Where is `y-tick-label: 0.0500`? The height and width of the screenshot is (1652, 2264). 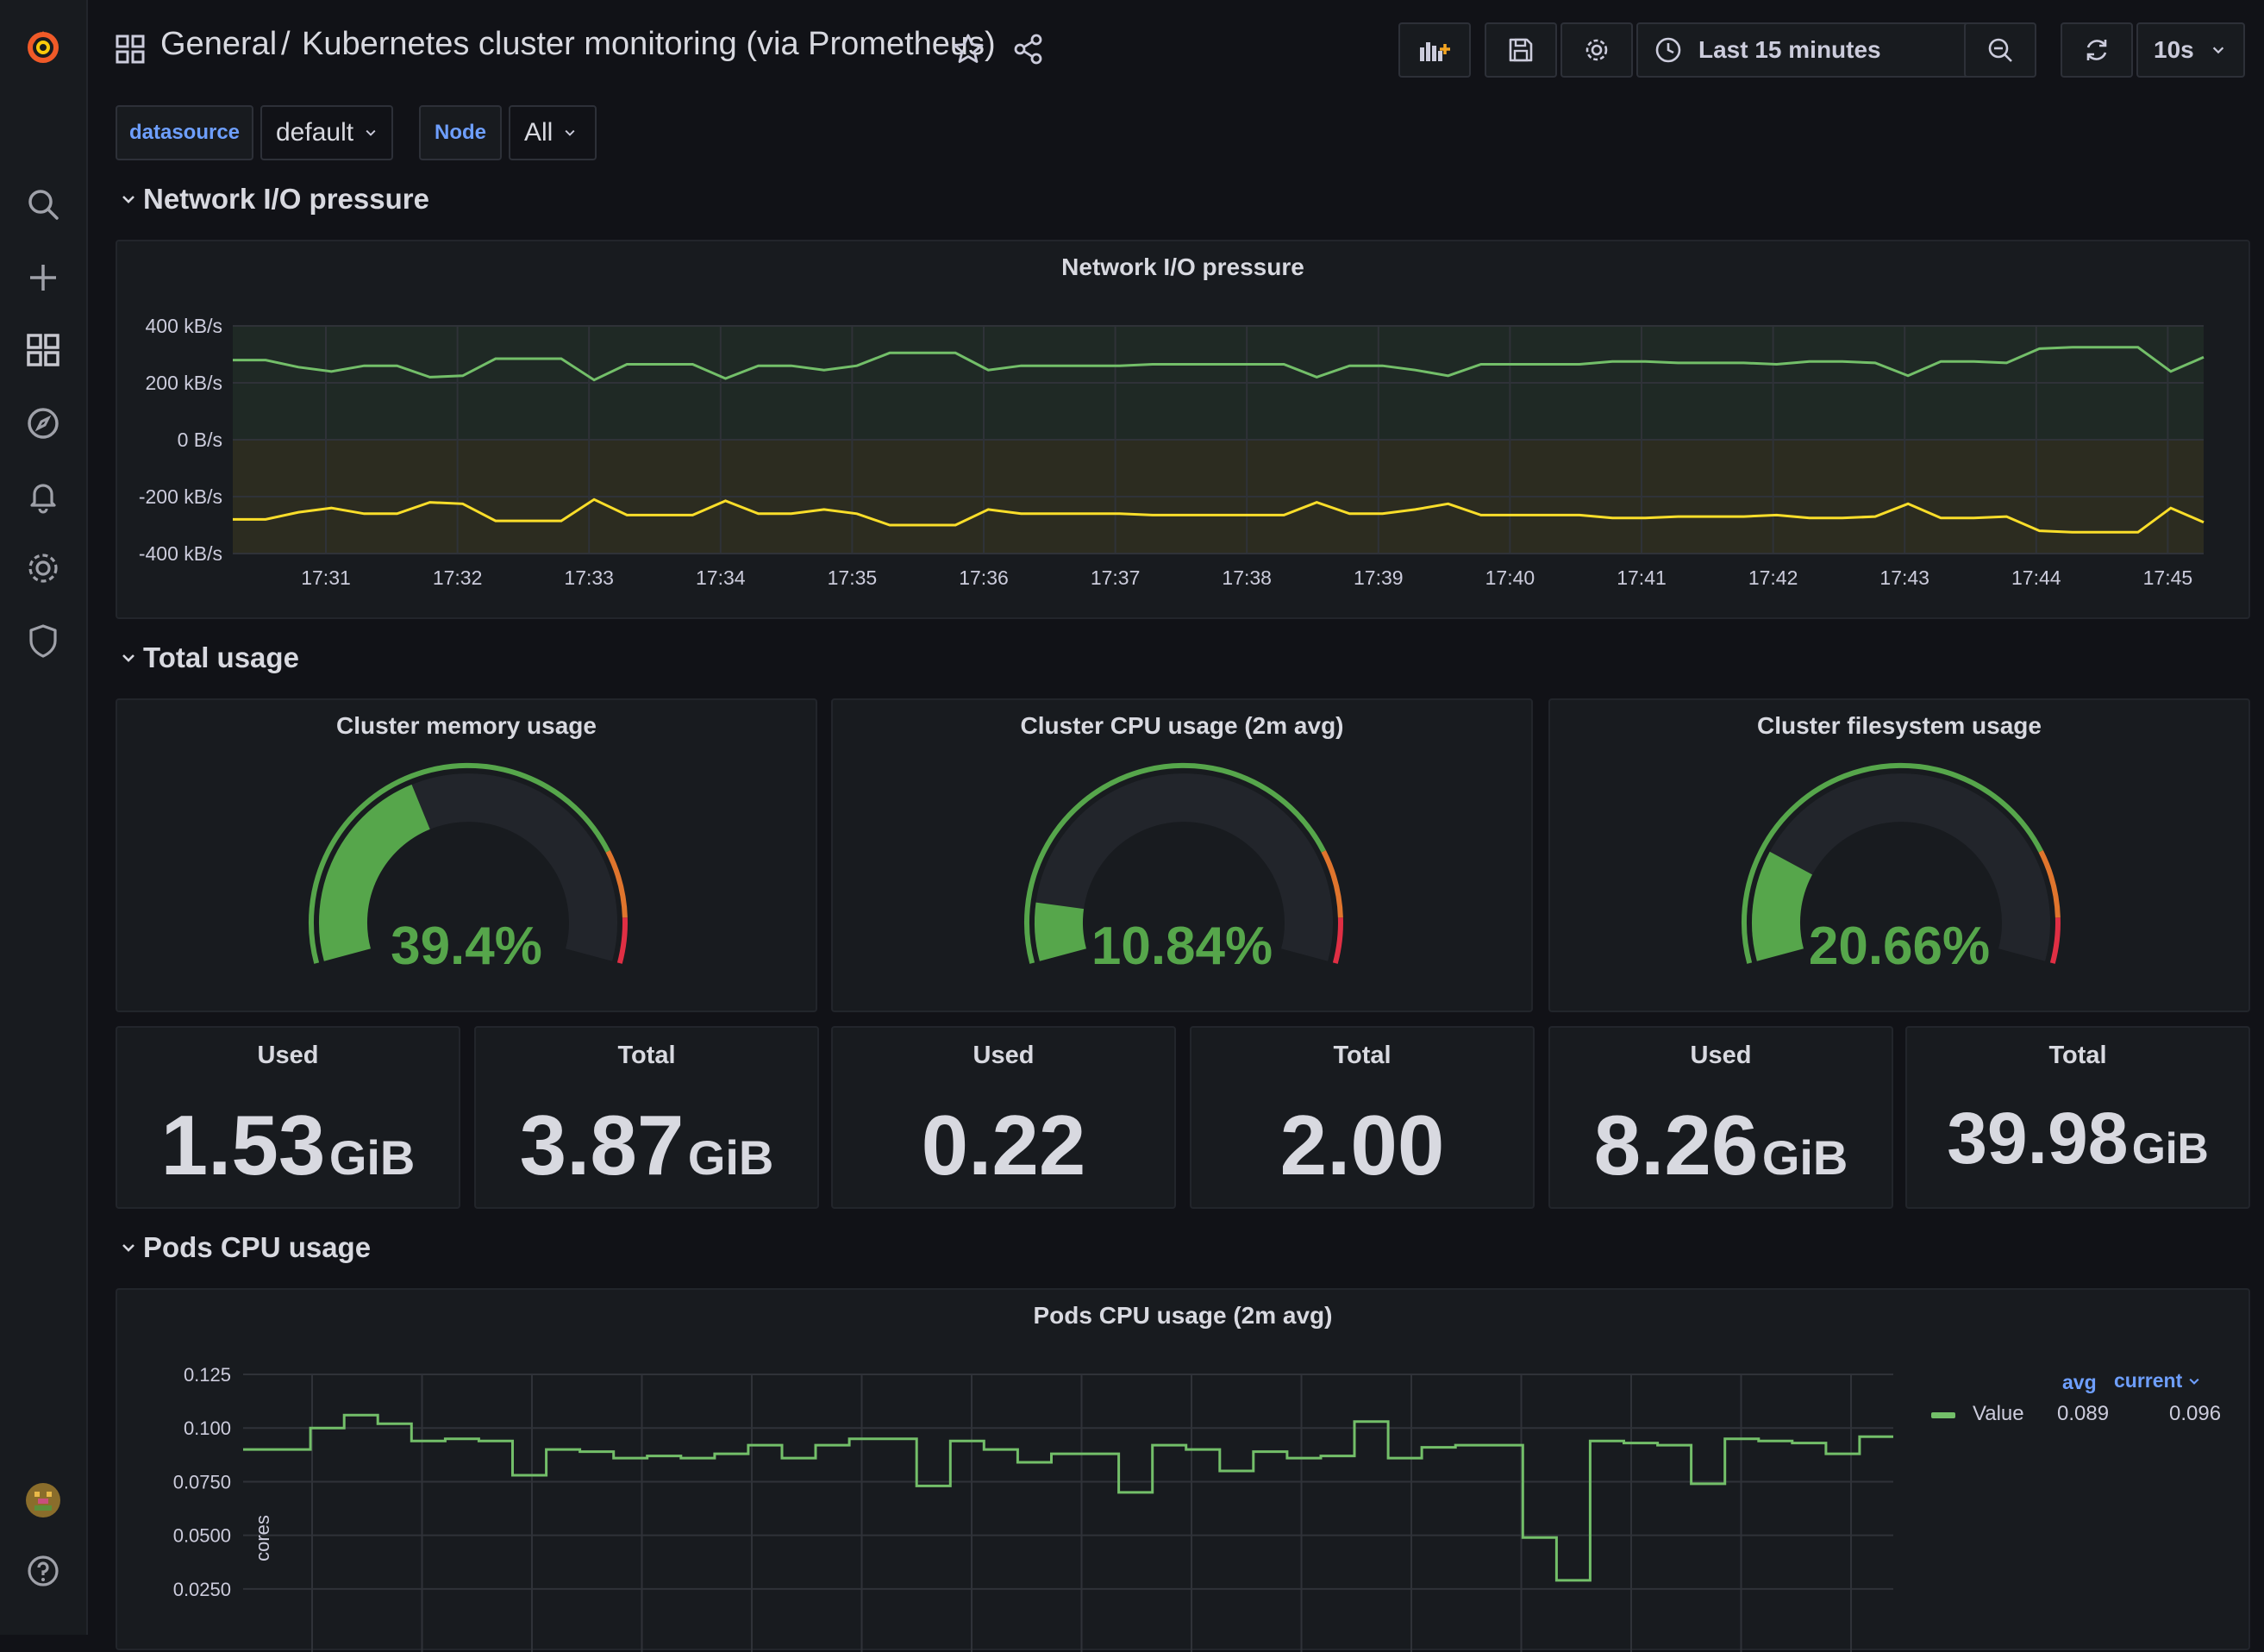
y-tick-label: 0.0500 is located at coordinates (202, 1536).